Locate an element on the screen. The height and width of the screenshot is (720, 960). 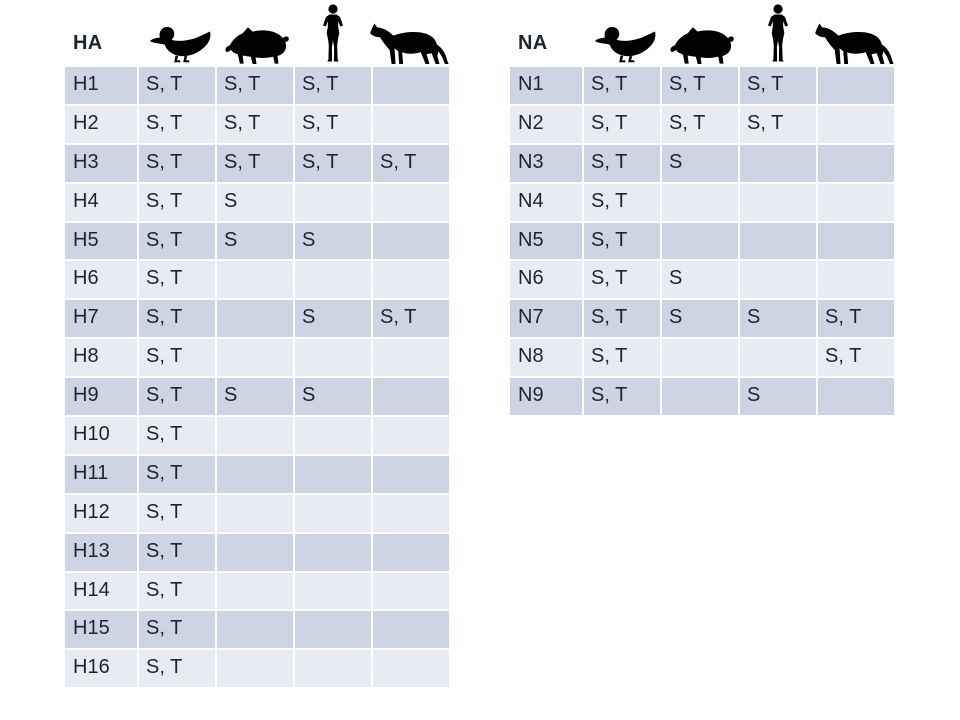
table-row: N8 S, T S, T is located at coordinates (703, 359).